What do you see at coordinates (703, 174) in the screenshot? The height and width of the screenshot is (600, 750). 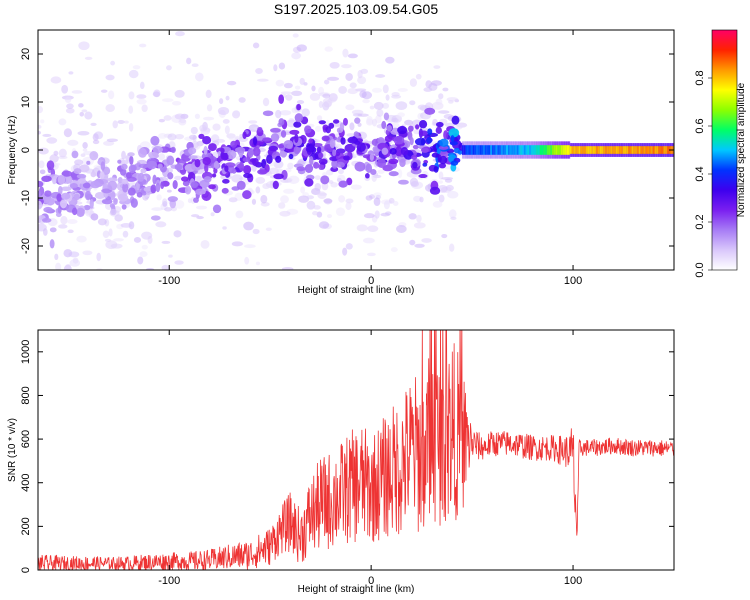 I see `colorbar-ticks: 0.0 0.2 0.4 0.6 0.8` at bounding box center [703, 174].